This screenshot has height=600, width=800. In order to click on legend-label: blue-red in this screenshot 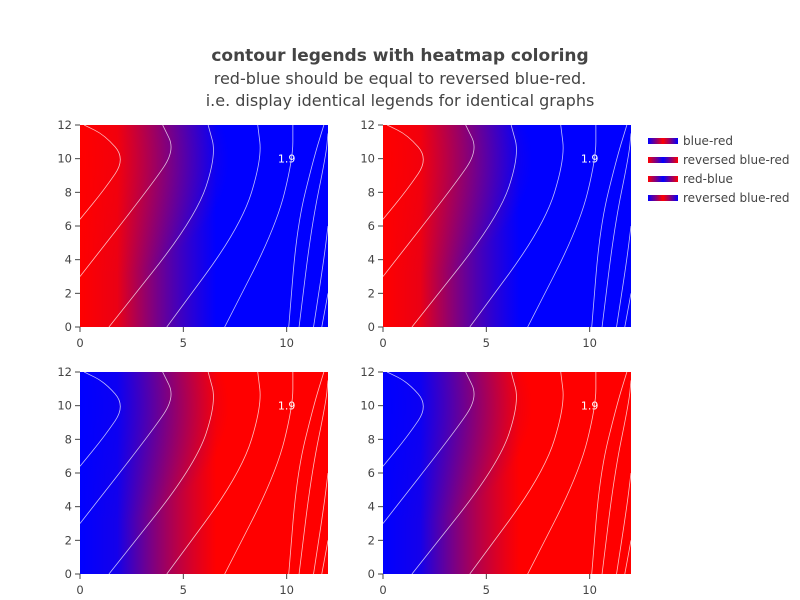, I will do `click(708, 140)`.